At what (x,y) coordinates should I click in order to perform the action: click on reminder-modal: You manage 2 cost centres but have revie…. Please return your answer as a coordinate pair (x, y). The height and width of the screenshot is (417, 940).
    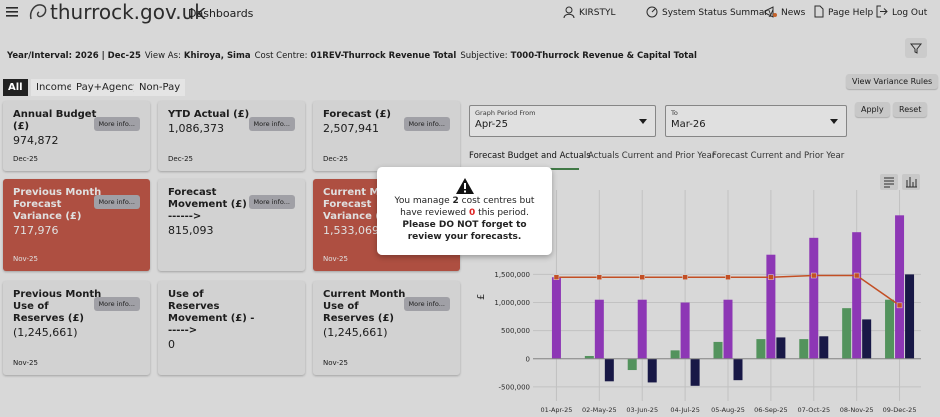
    Looking at the image, I should click on (464, 211).